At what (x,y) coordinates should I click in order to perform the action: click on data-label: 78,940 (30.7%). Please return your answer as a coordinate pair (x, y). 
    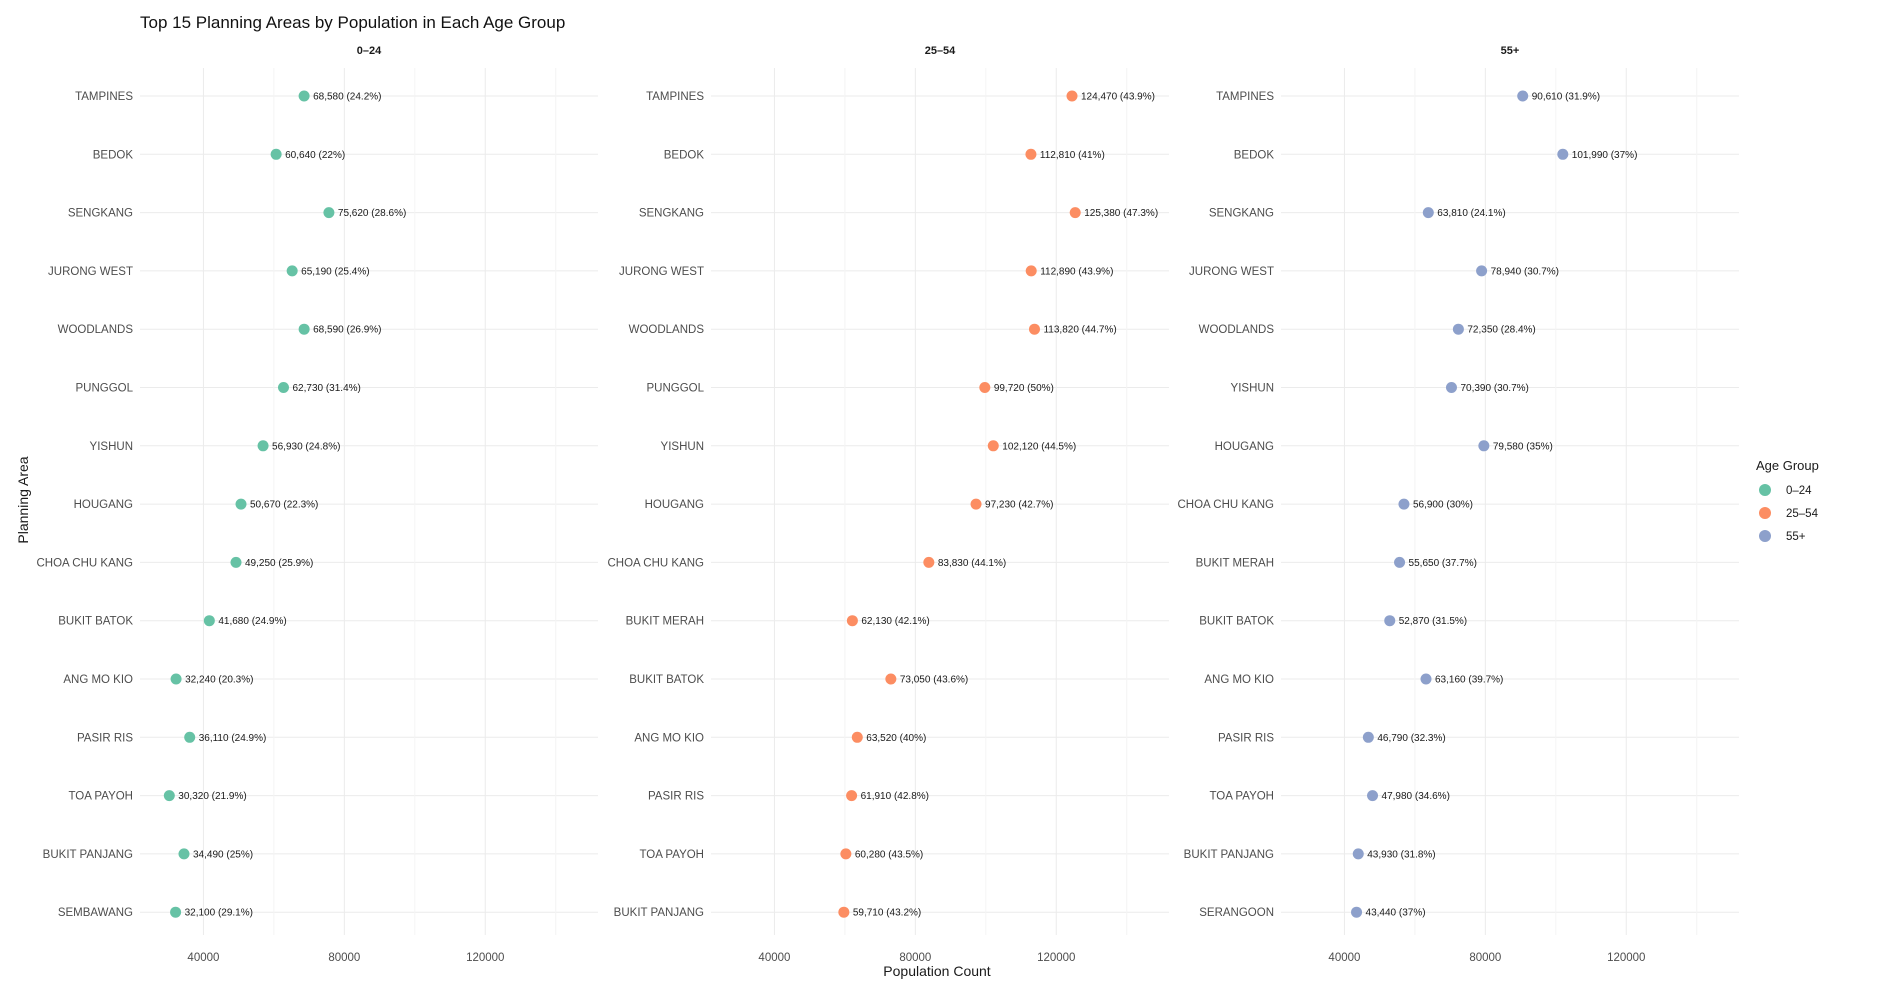
    Looking at the image, I should click on (1525, 271).